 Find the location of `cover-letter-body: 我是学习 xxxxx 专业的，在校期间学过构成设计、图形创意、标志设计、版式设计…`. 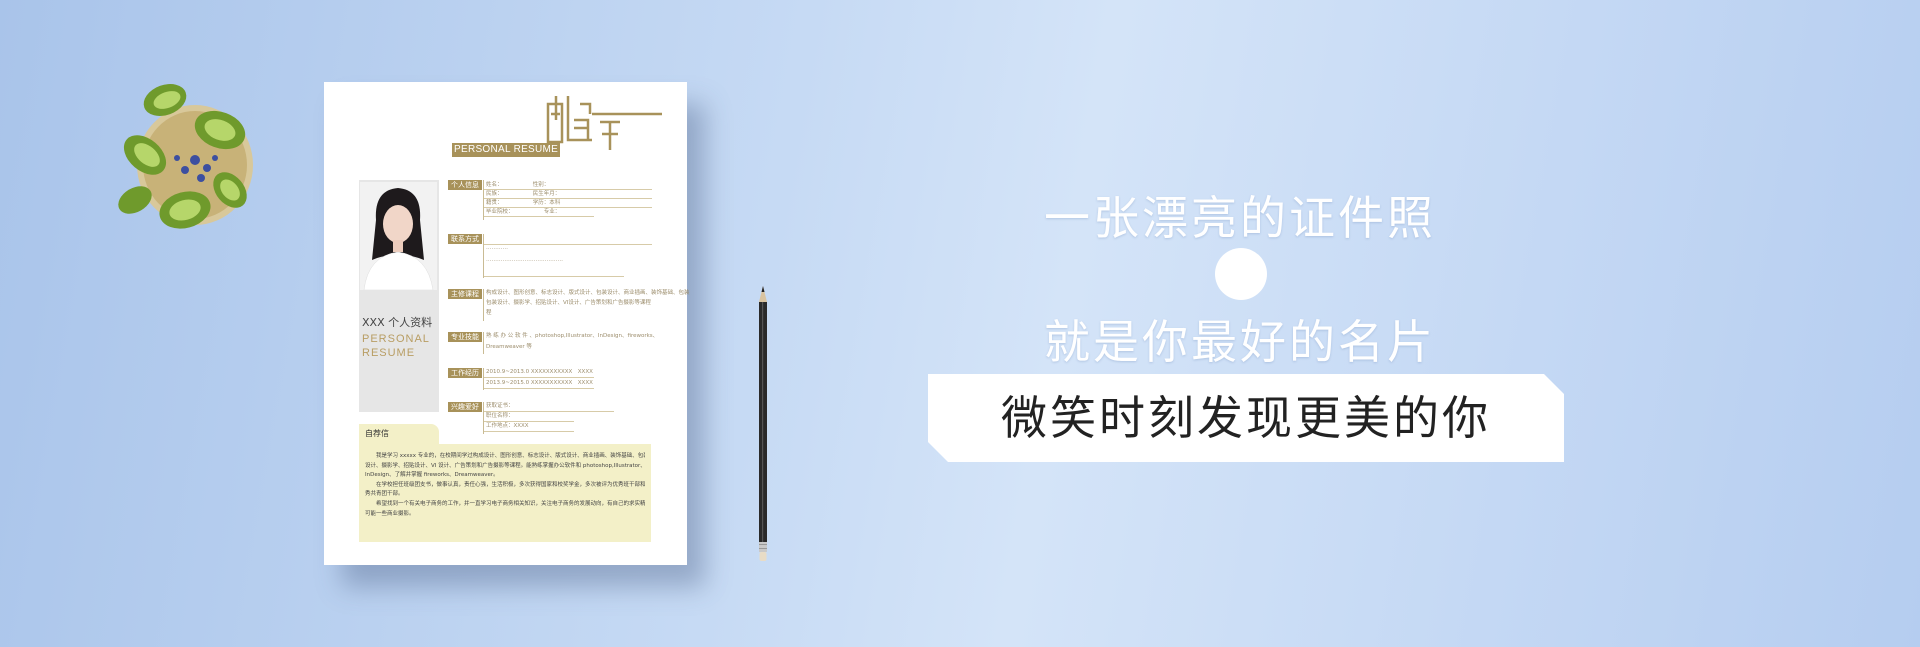

cover-letter-body: 我是学习 xxxxx 专业的，在校期间学过构成设计、图形创意、标志设计、版式设计… is located at coordinates (505, 493).